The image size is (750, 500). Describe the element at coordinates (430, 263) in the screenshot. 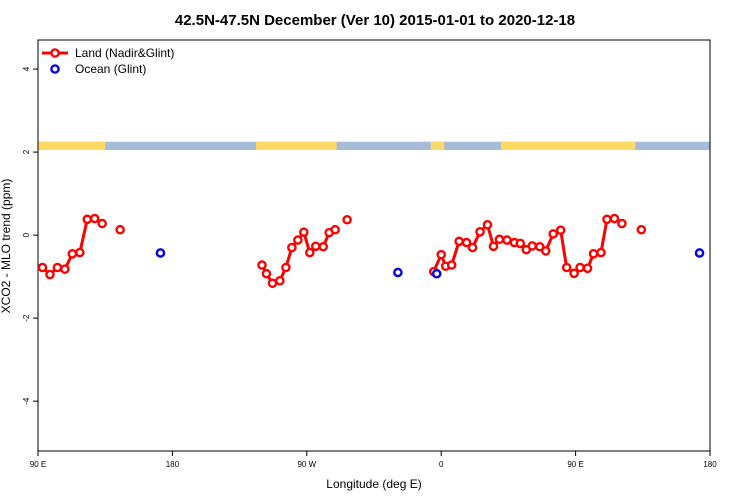

I see `ocean-series` at that location.